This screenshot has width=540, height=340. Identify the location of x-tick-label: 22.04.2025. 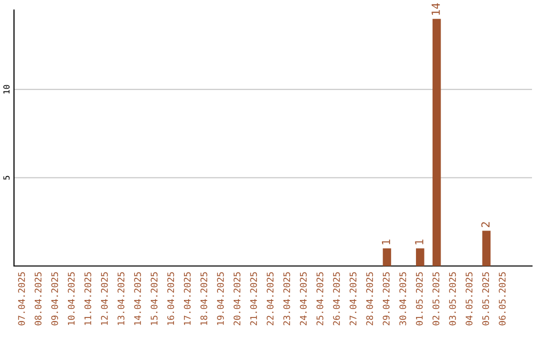
(270, 299).